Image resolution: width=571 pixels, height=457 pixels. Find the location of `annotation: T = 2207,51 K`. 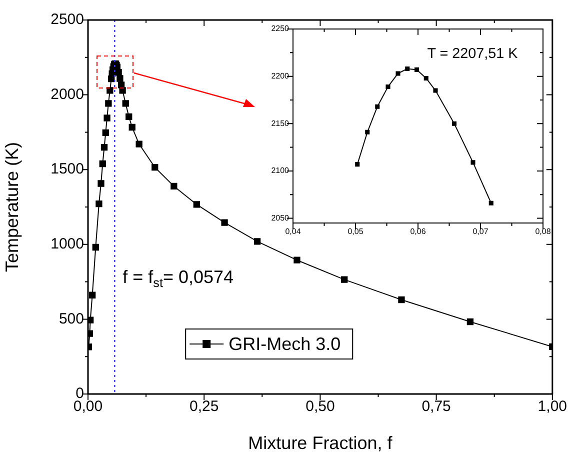

annotation: T = 2207,51 K is located at coordinates (472, 54).